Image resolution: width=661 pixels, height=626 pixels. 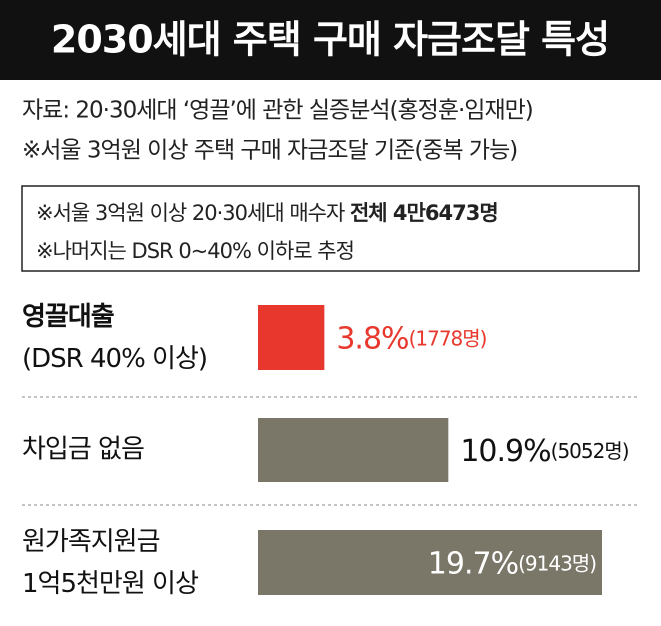 I want to click on value-text: 19.7%, so click(x=473, y=563).